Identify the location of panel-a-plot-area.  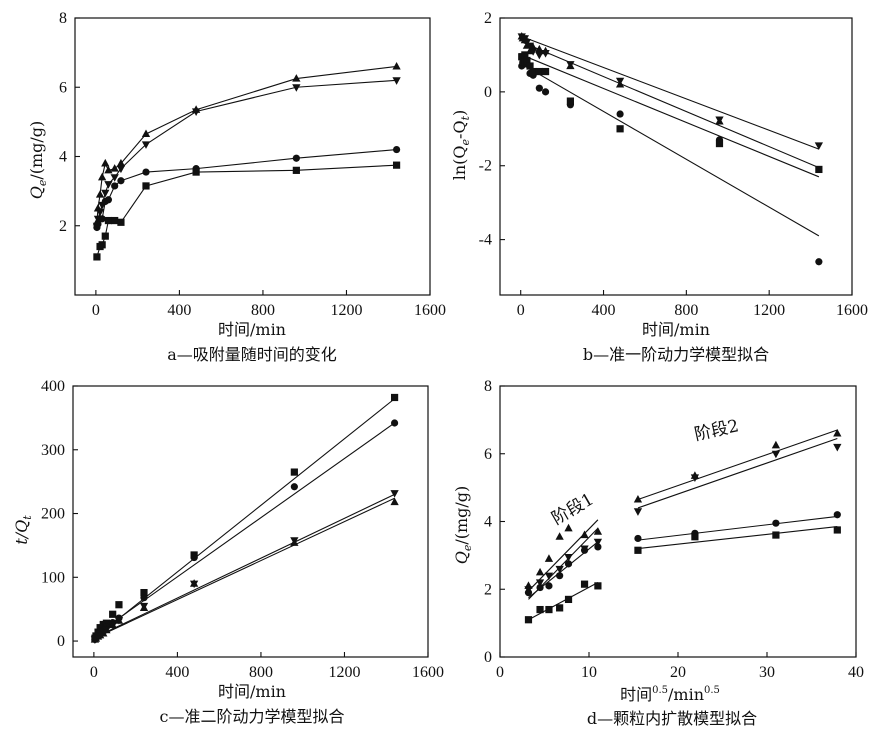
(246, 161).